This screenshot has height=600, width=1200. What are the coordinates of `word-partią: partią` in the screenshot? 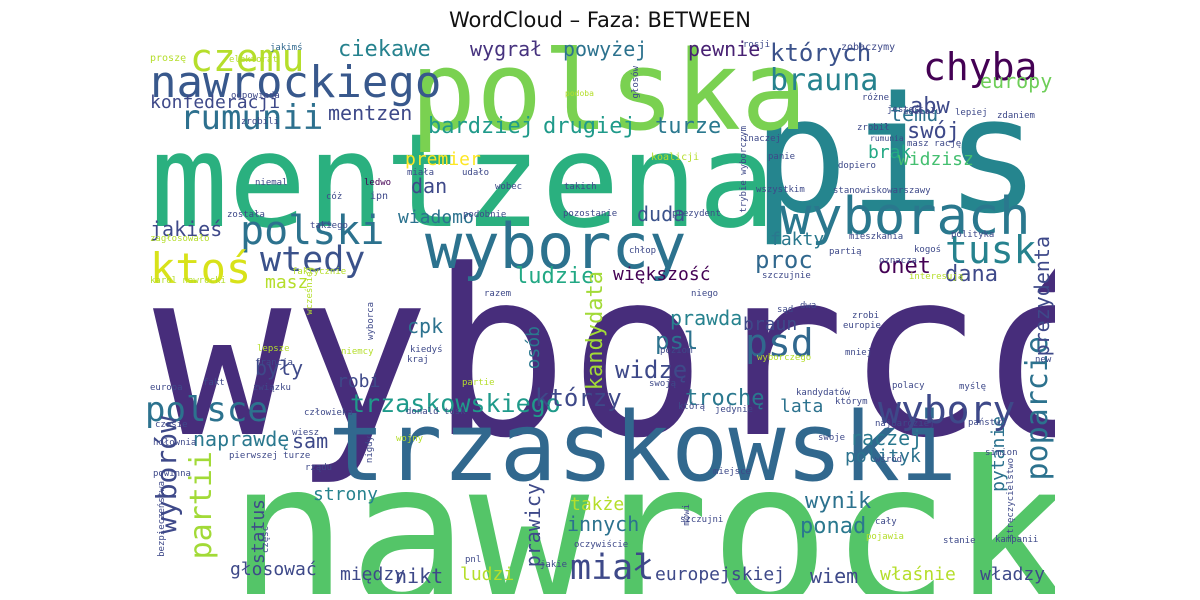 It's located at (845, 252).